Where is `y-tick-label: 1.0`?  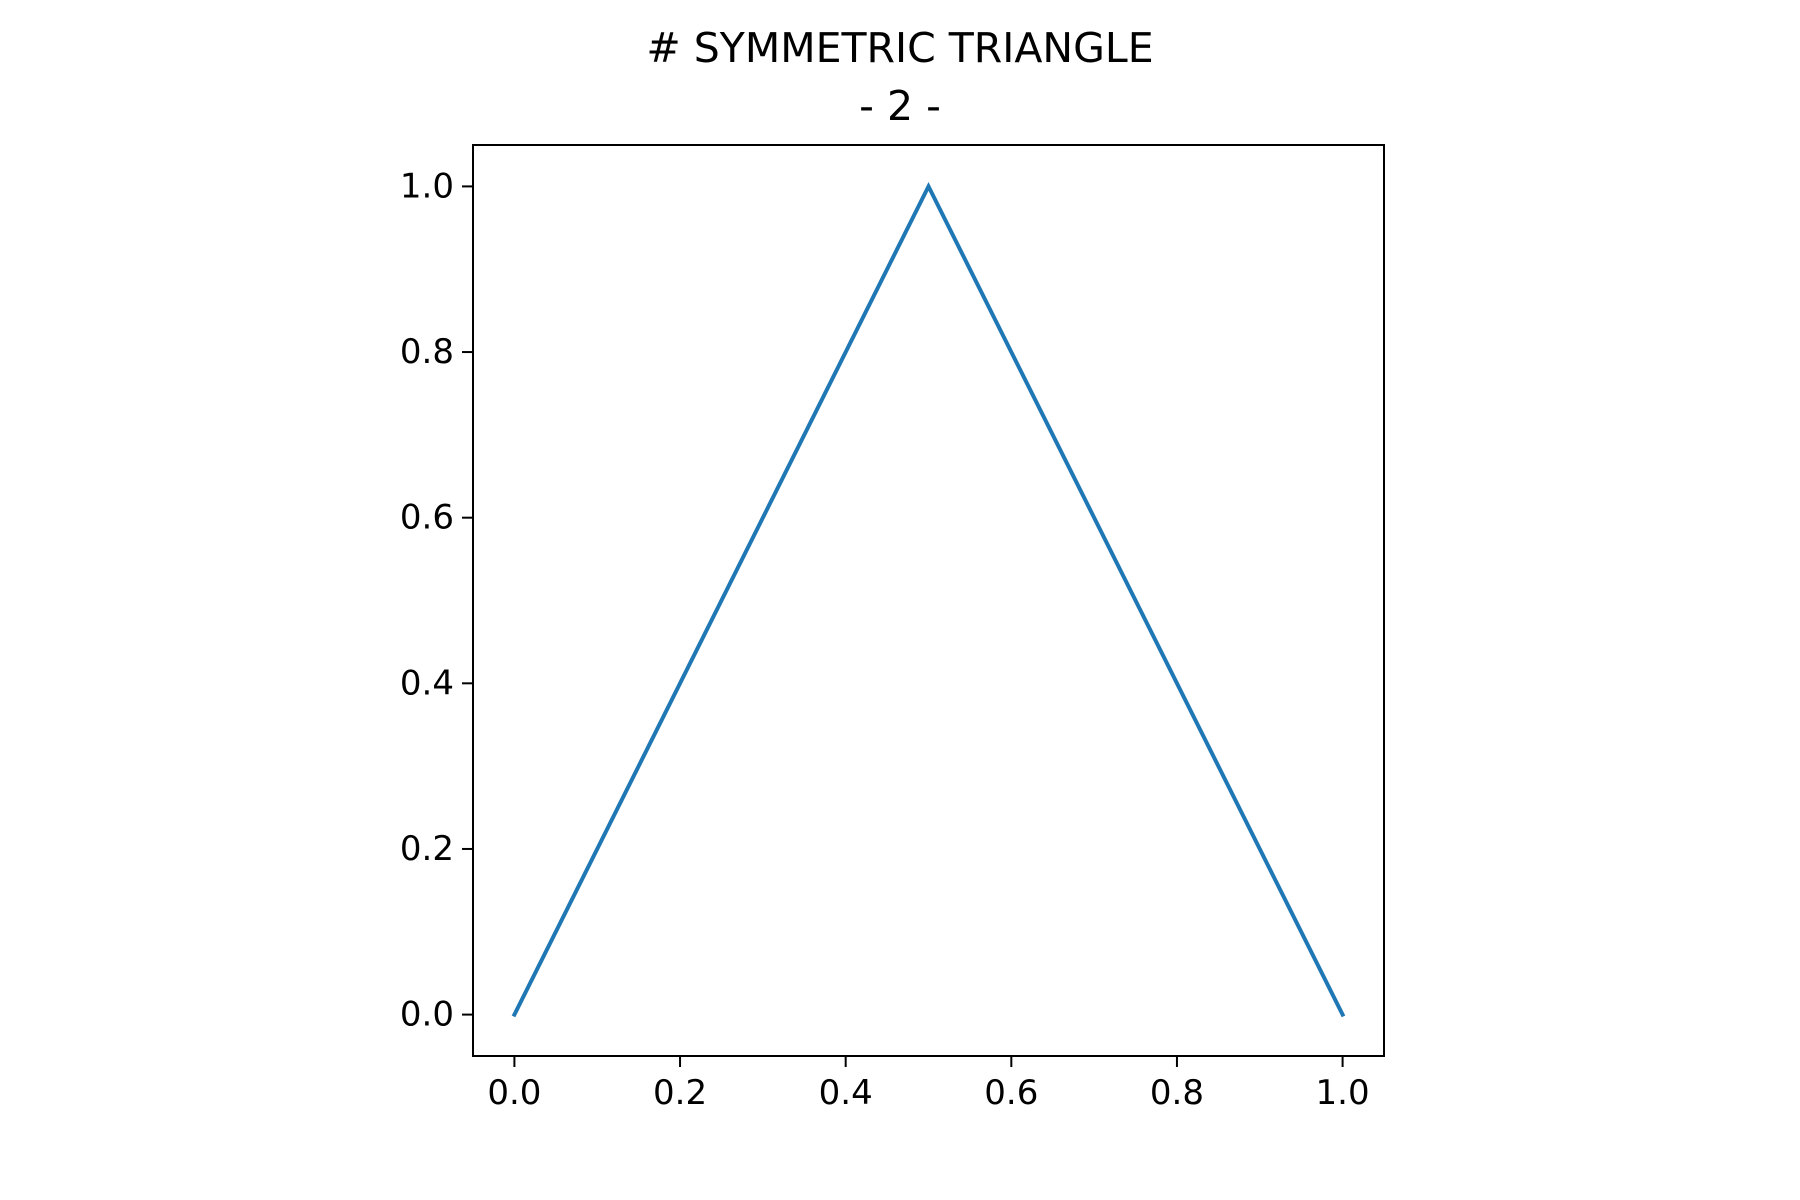
y-tick-label: 1.0 is located at coordinates (427, 186).